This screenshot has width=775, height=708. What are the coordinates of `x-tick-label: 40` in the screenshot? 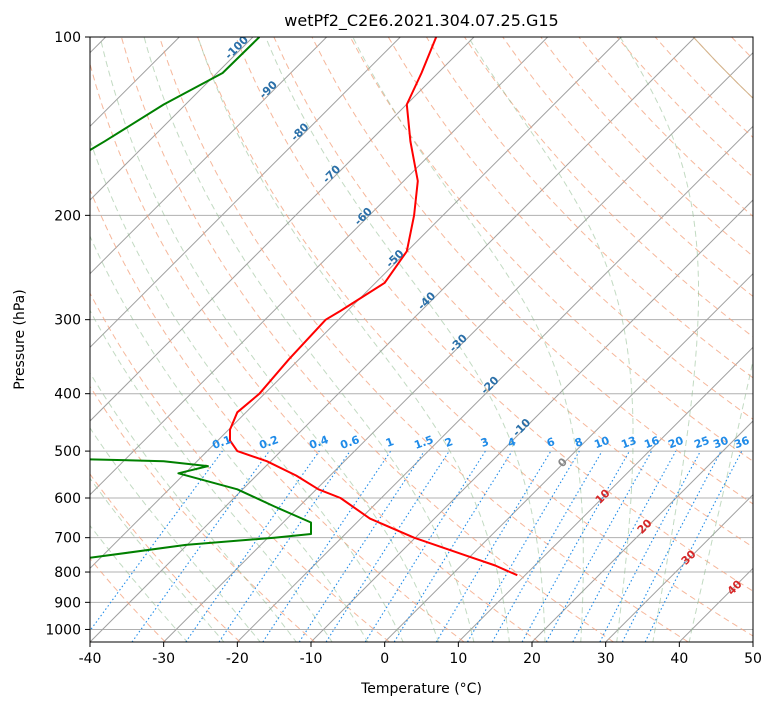 It's located at (679, 659).